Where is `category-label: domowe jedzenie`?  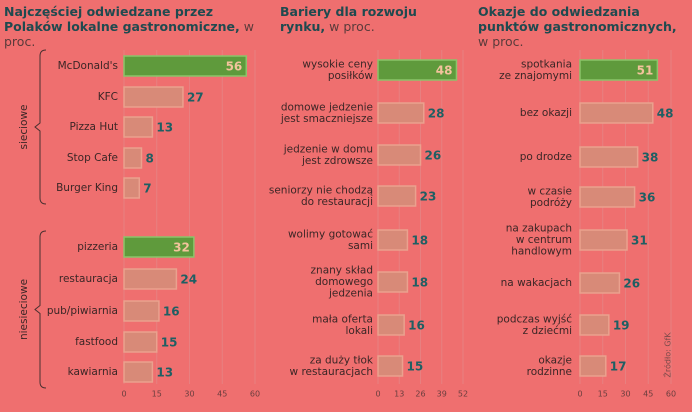 category-label: domowe jedzenie is located at coordinates (327, 107).